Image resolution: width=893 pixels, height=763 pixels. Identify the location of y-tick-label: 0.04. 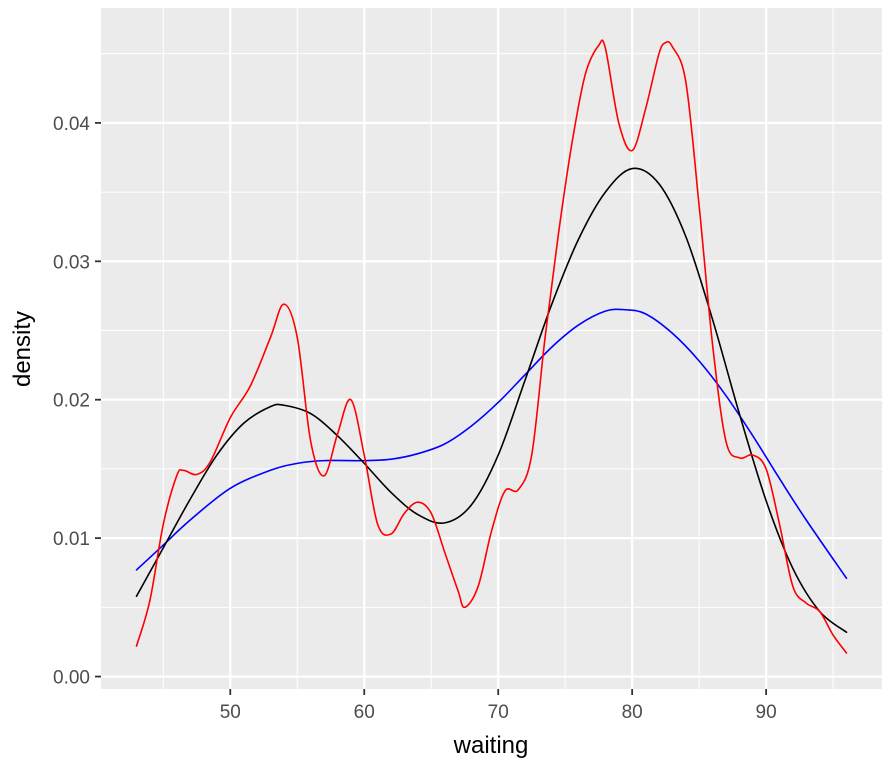
(71, 124).